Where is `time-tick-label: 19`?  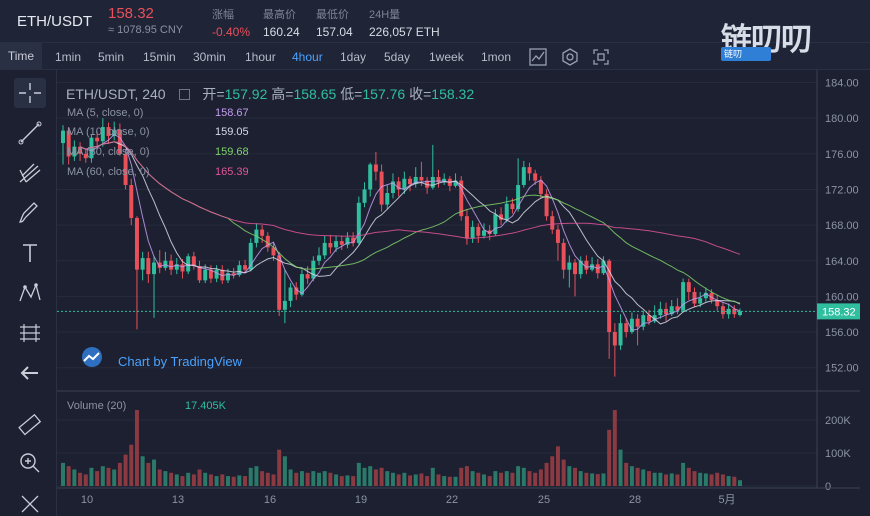 time-tick-label: 19 is located at coordinates (361, 500).